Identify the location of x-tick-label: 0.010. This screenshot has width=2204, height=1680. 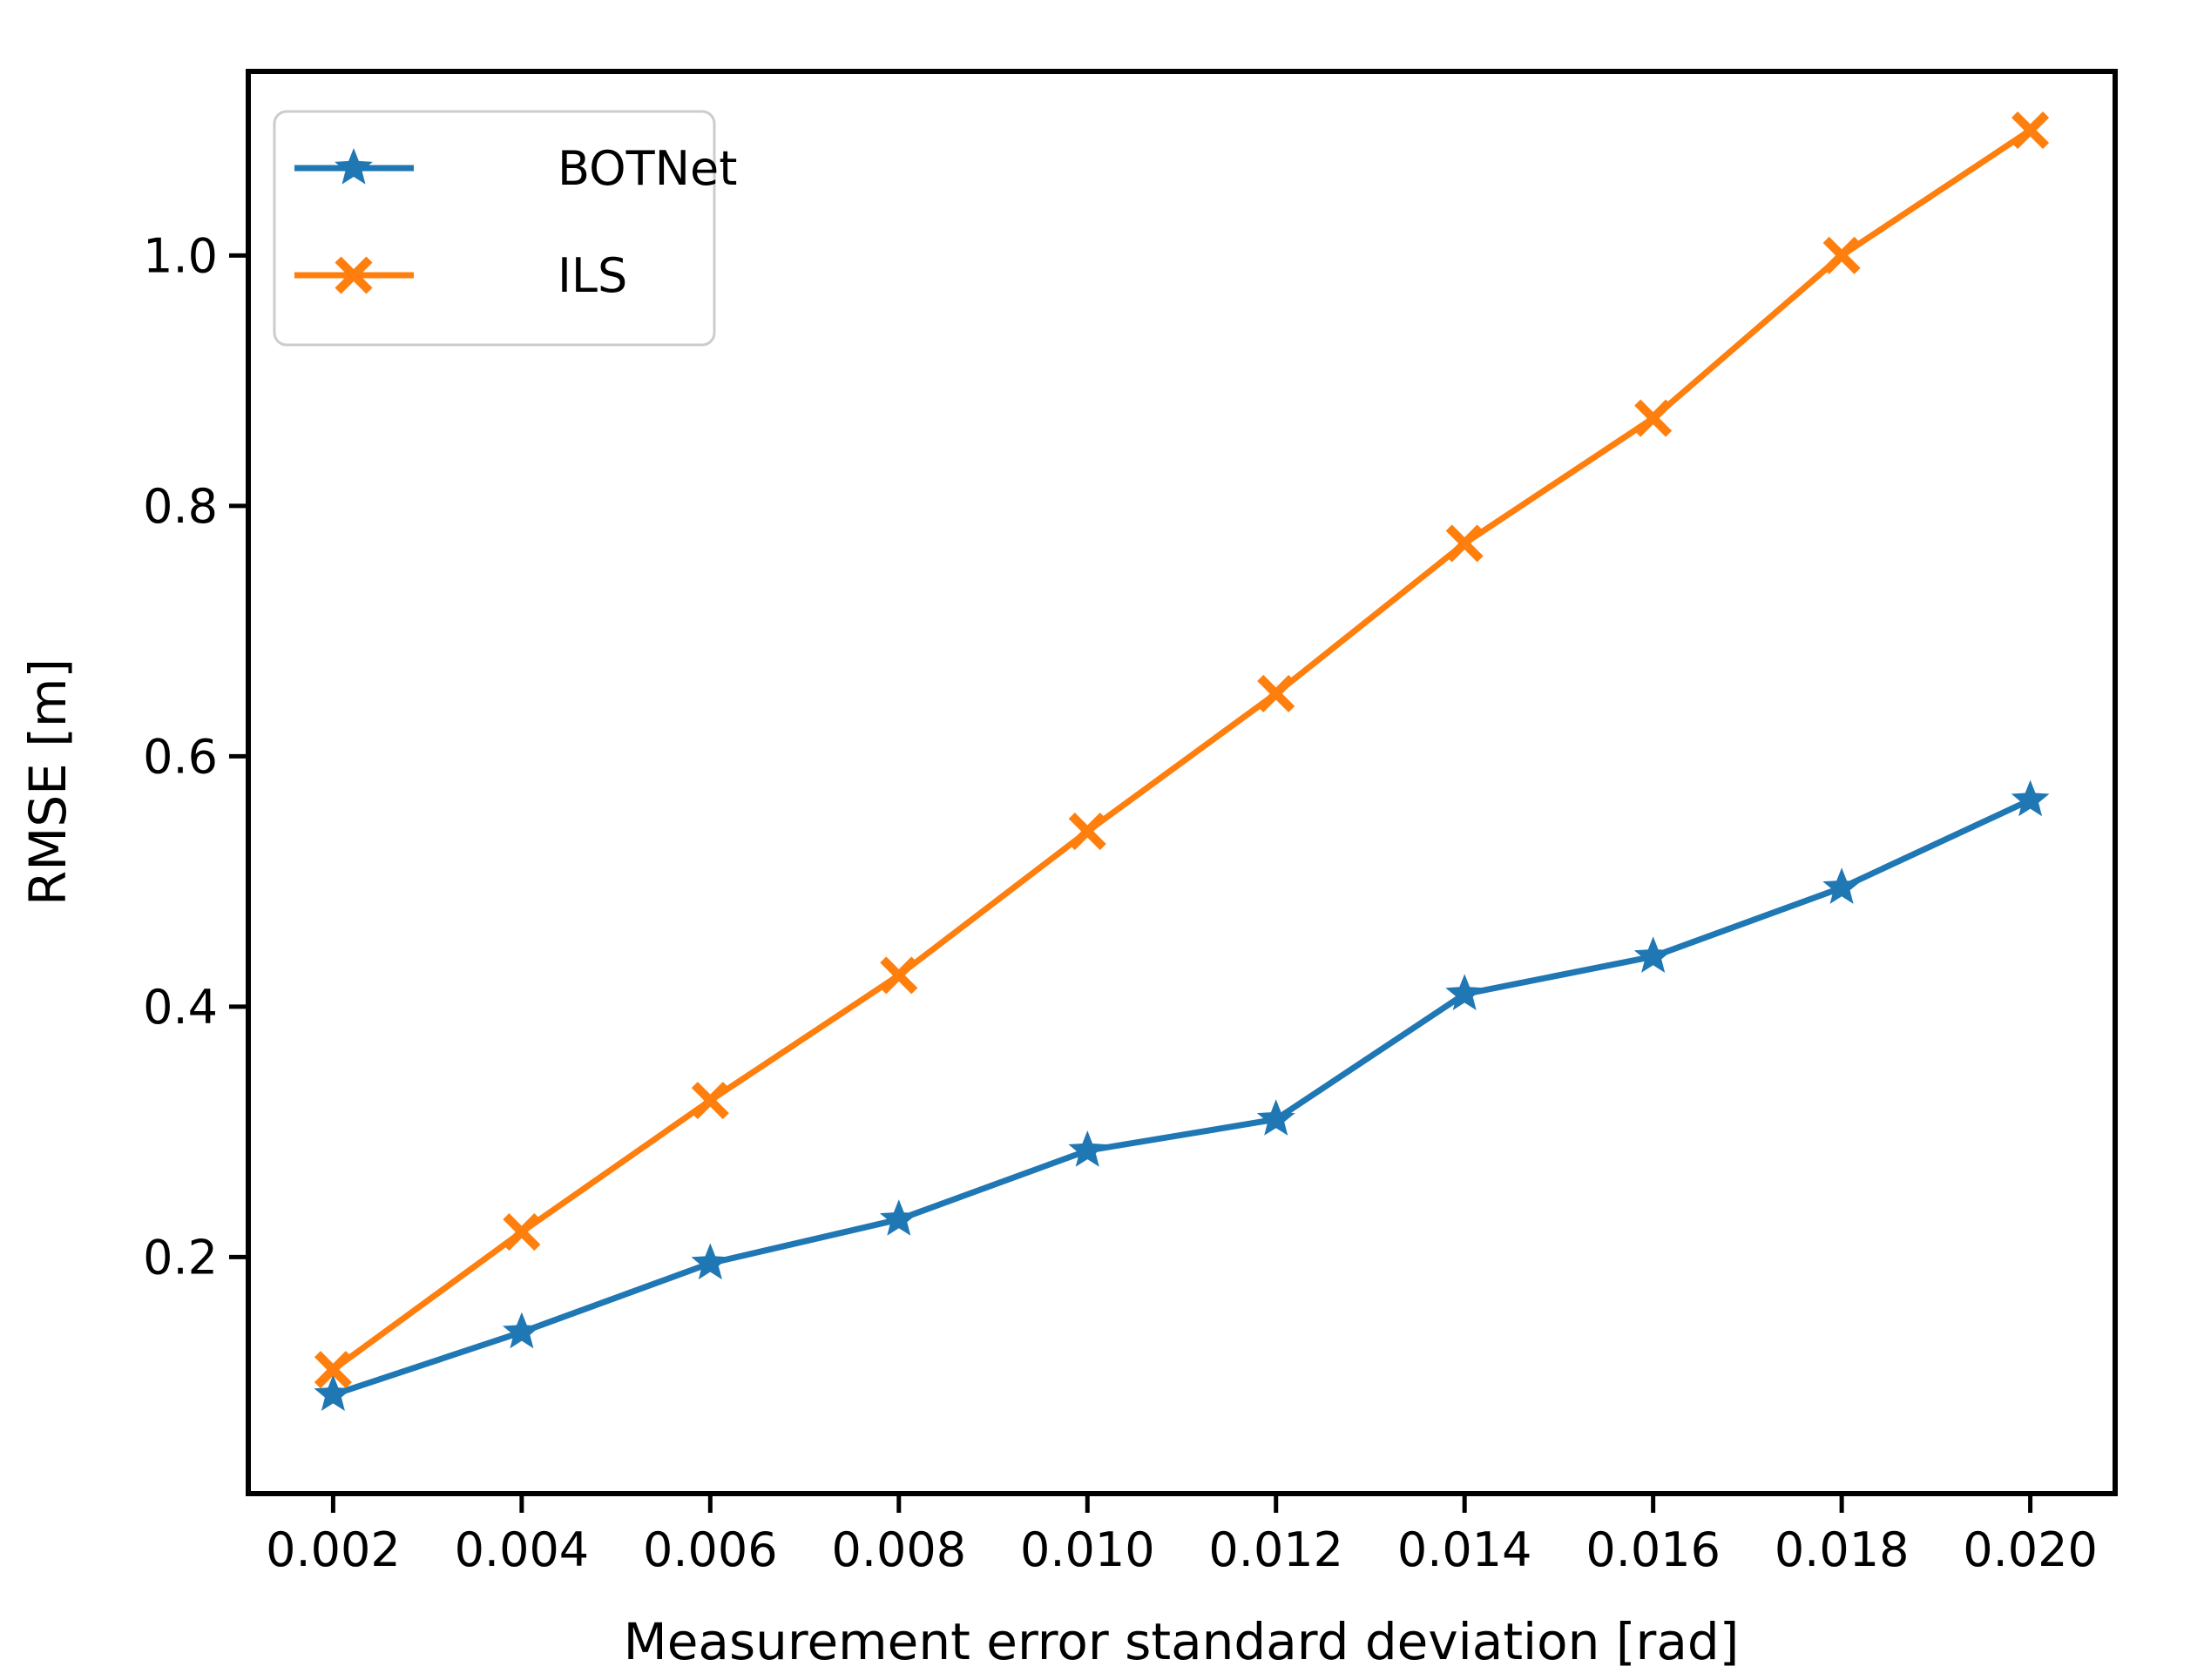
(1087, 1549).